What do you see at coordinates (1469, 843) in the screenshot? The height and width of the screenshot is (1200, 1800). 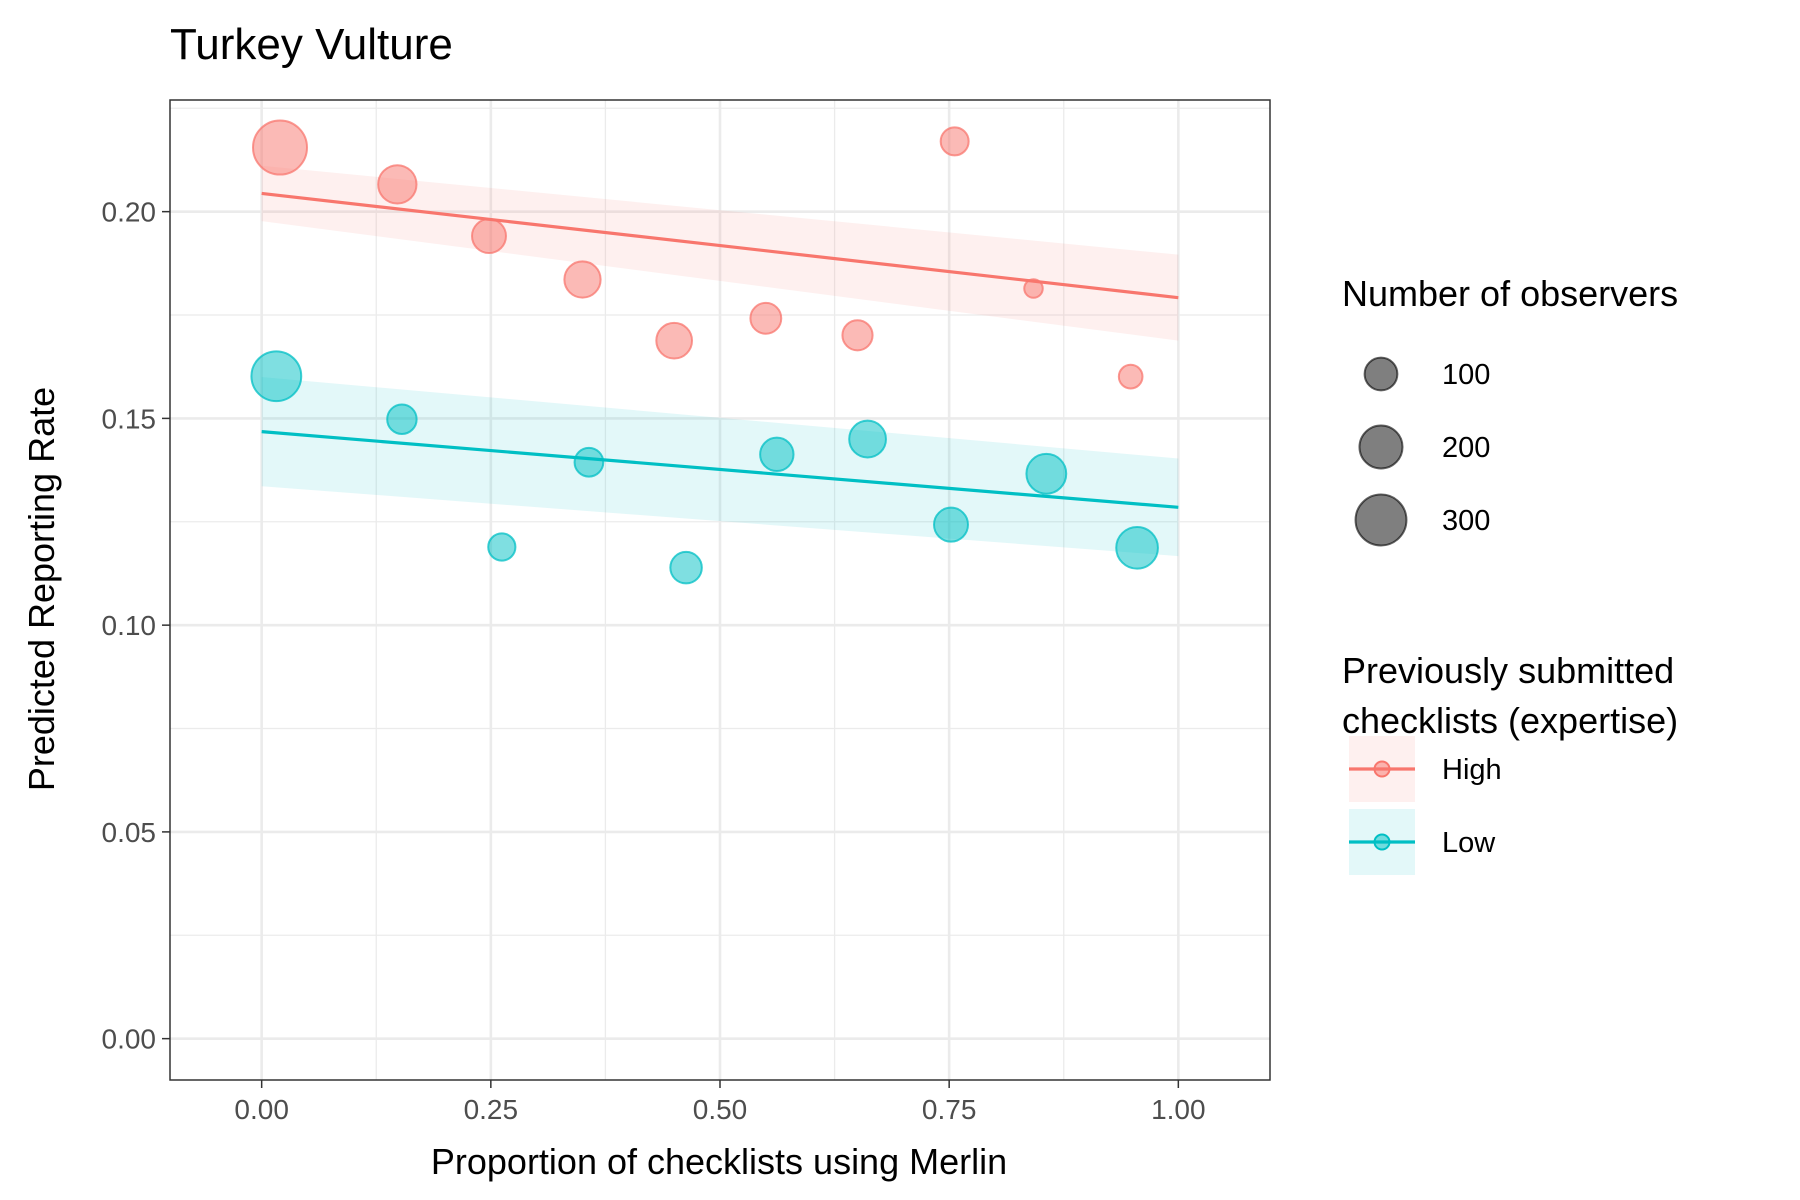 I see `color-legend-label-low: Low` at bounding box center [1469, 843].